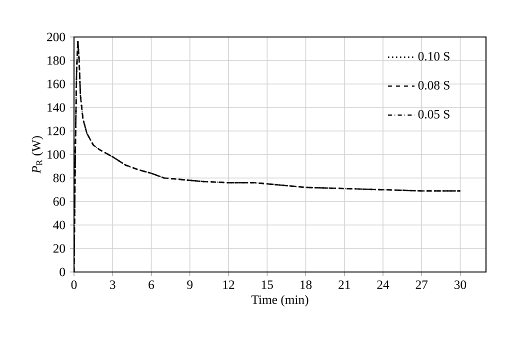 The image size is (525, 338). What do you see at coordinates (57, 131) in the screenshot?
I see `y-tick-label: 120` at bounding box center [57, 131].